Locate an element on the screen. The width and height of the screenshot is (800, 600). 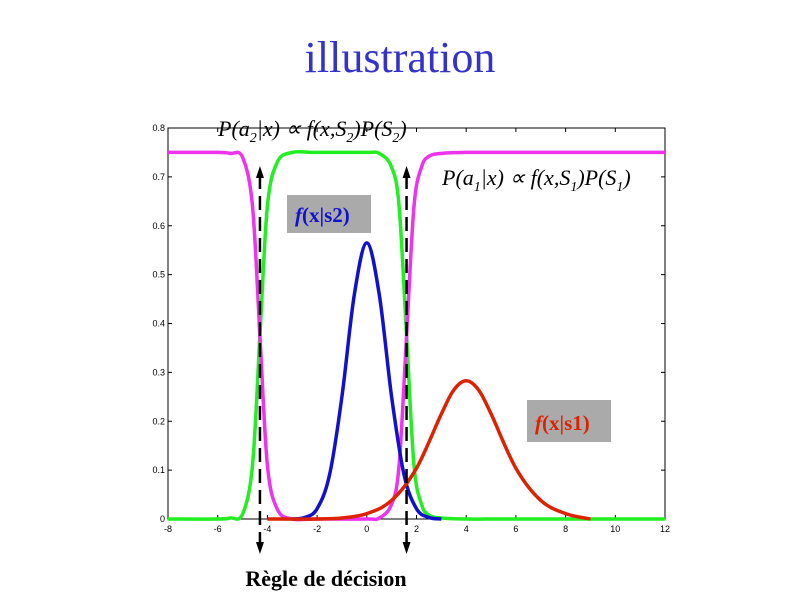
y-tick-label: 0.8 is located at coordinates (158, 128).